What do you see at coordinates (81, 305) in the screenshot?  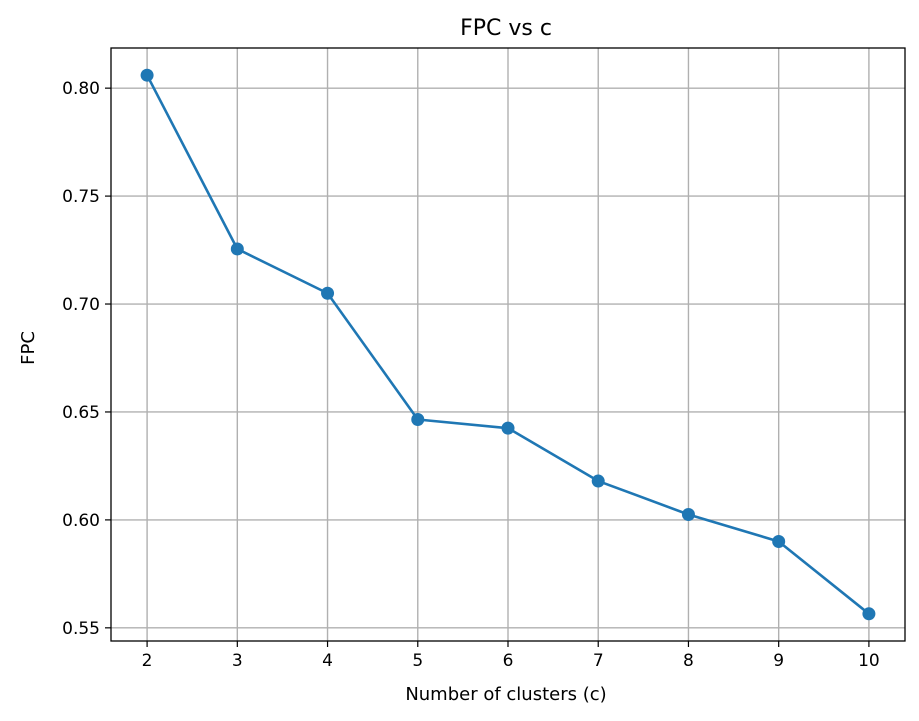 I see `y-tick-label: 0.70` at bounding box center [81, 305].